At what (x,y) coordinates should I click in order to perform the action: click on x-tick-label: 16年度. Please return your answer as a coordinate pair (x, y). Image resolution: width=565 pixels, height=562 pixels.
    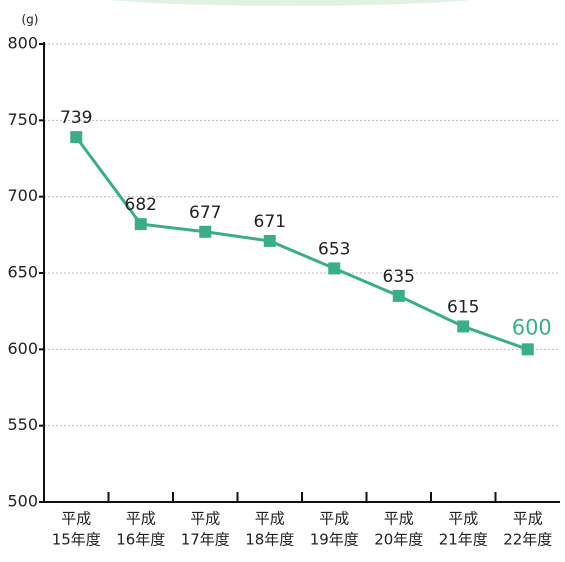
    Looking at the image, I should click on (140, 540).